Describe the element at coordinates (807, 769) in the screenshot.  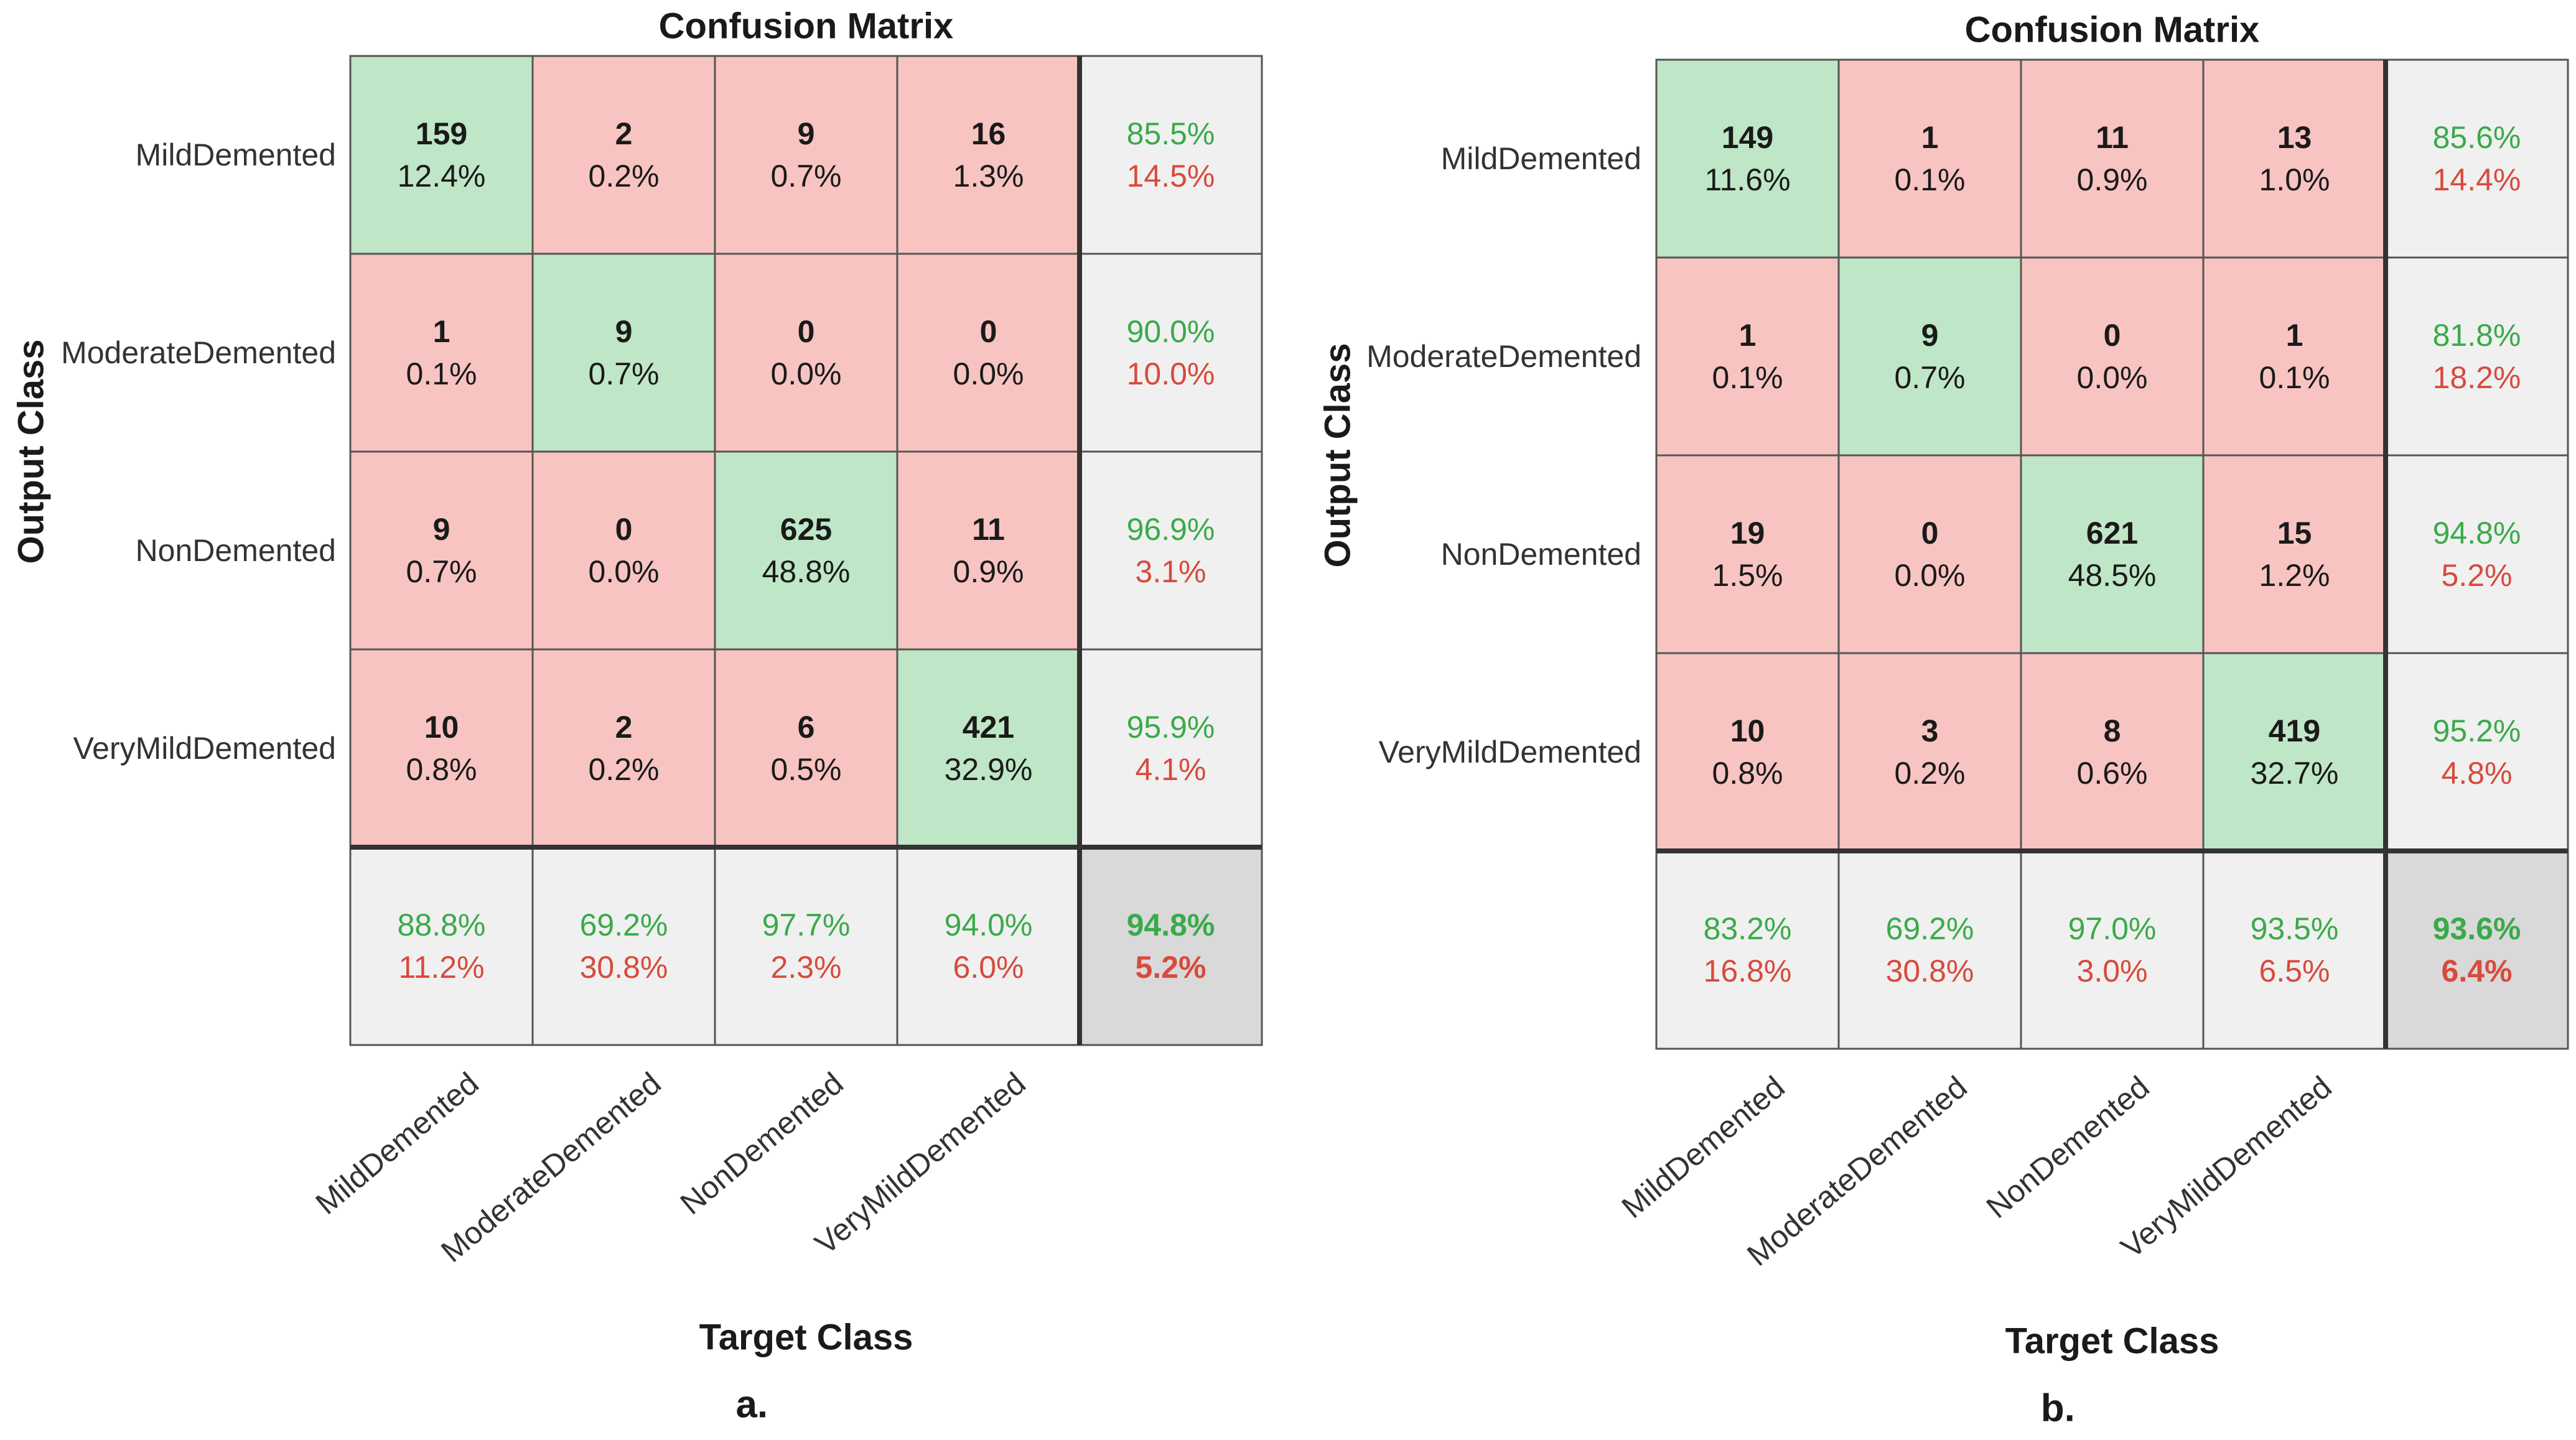
I see `cell-percent: 0.5%` at that location.